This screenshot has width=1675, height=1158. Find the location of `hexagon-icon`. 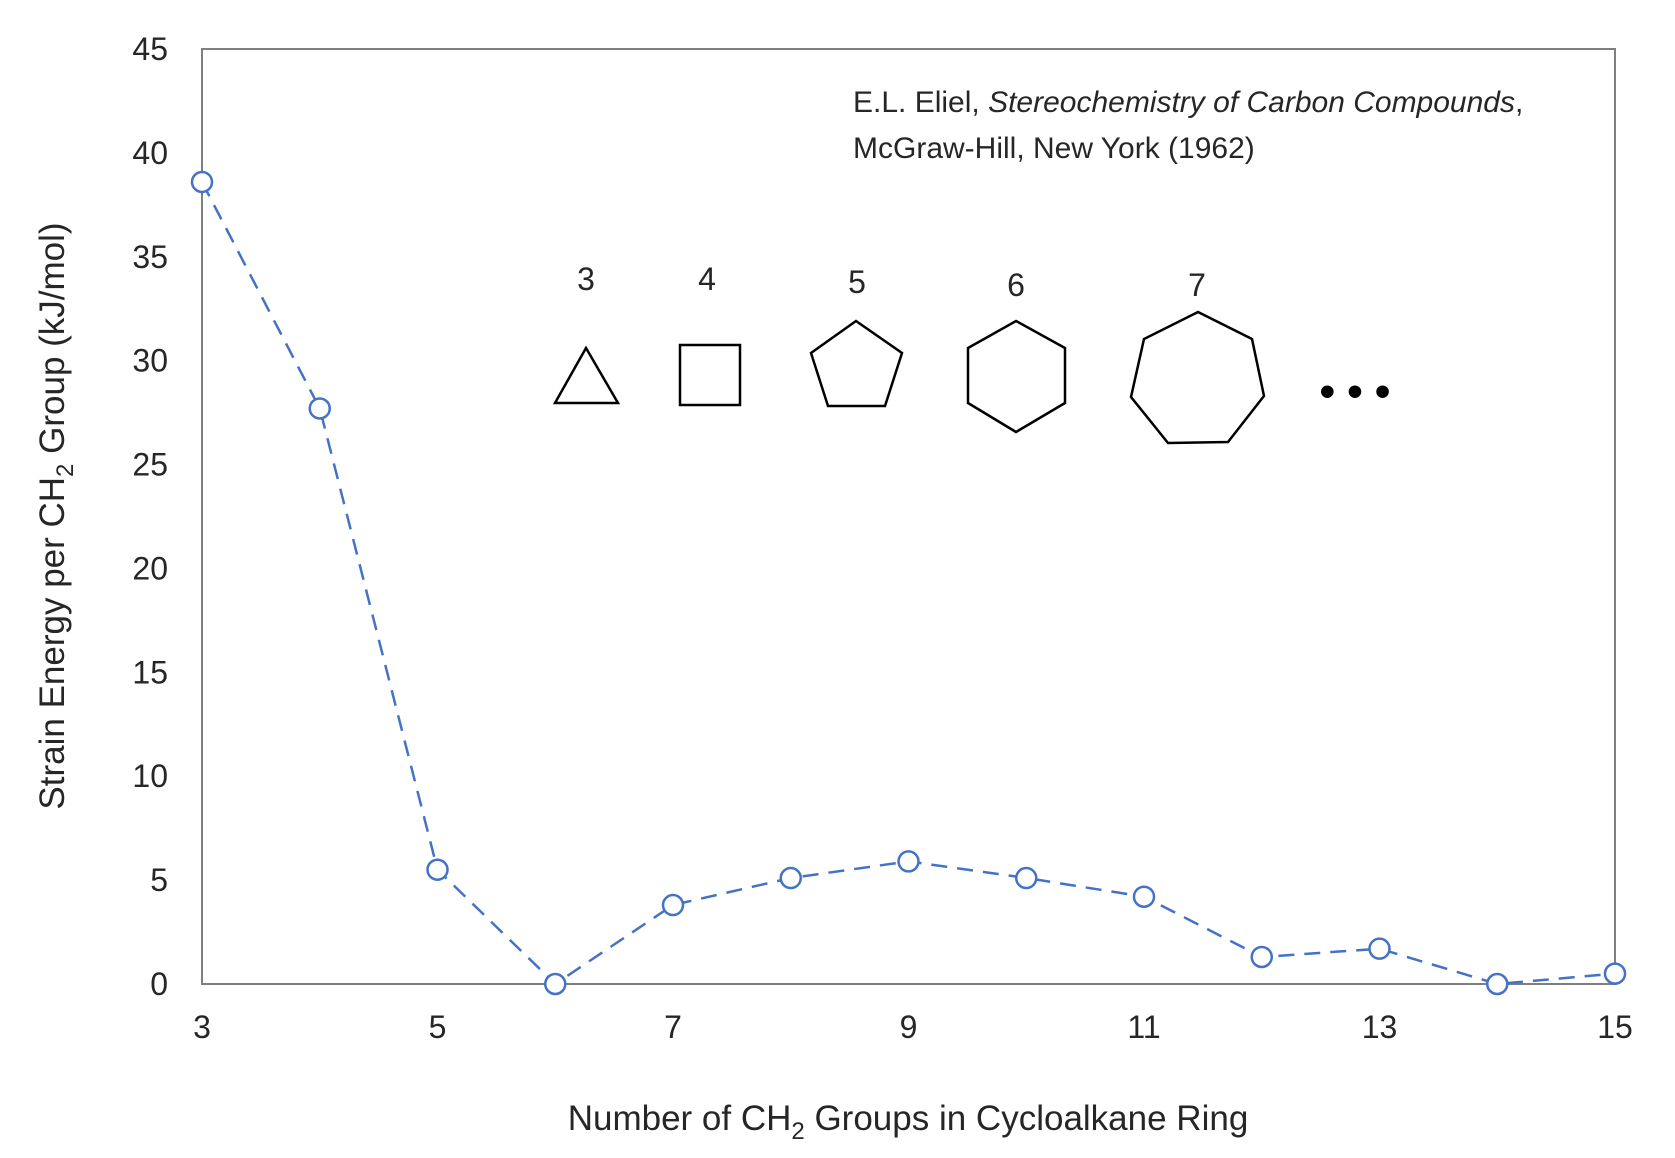

hexagon-icon is located at coordinates (1016, 376).